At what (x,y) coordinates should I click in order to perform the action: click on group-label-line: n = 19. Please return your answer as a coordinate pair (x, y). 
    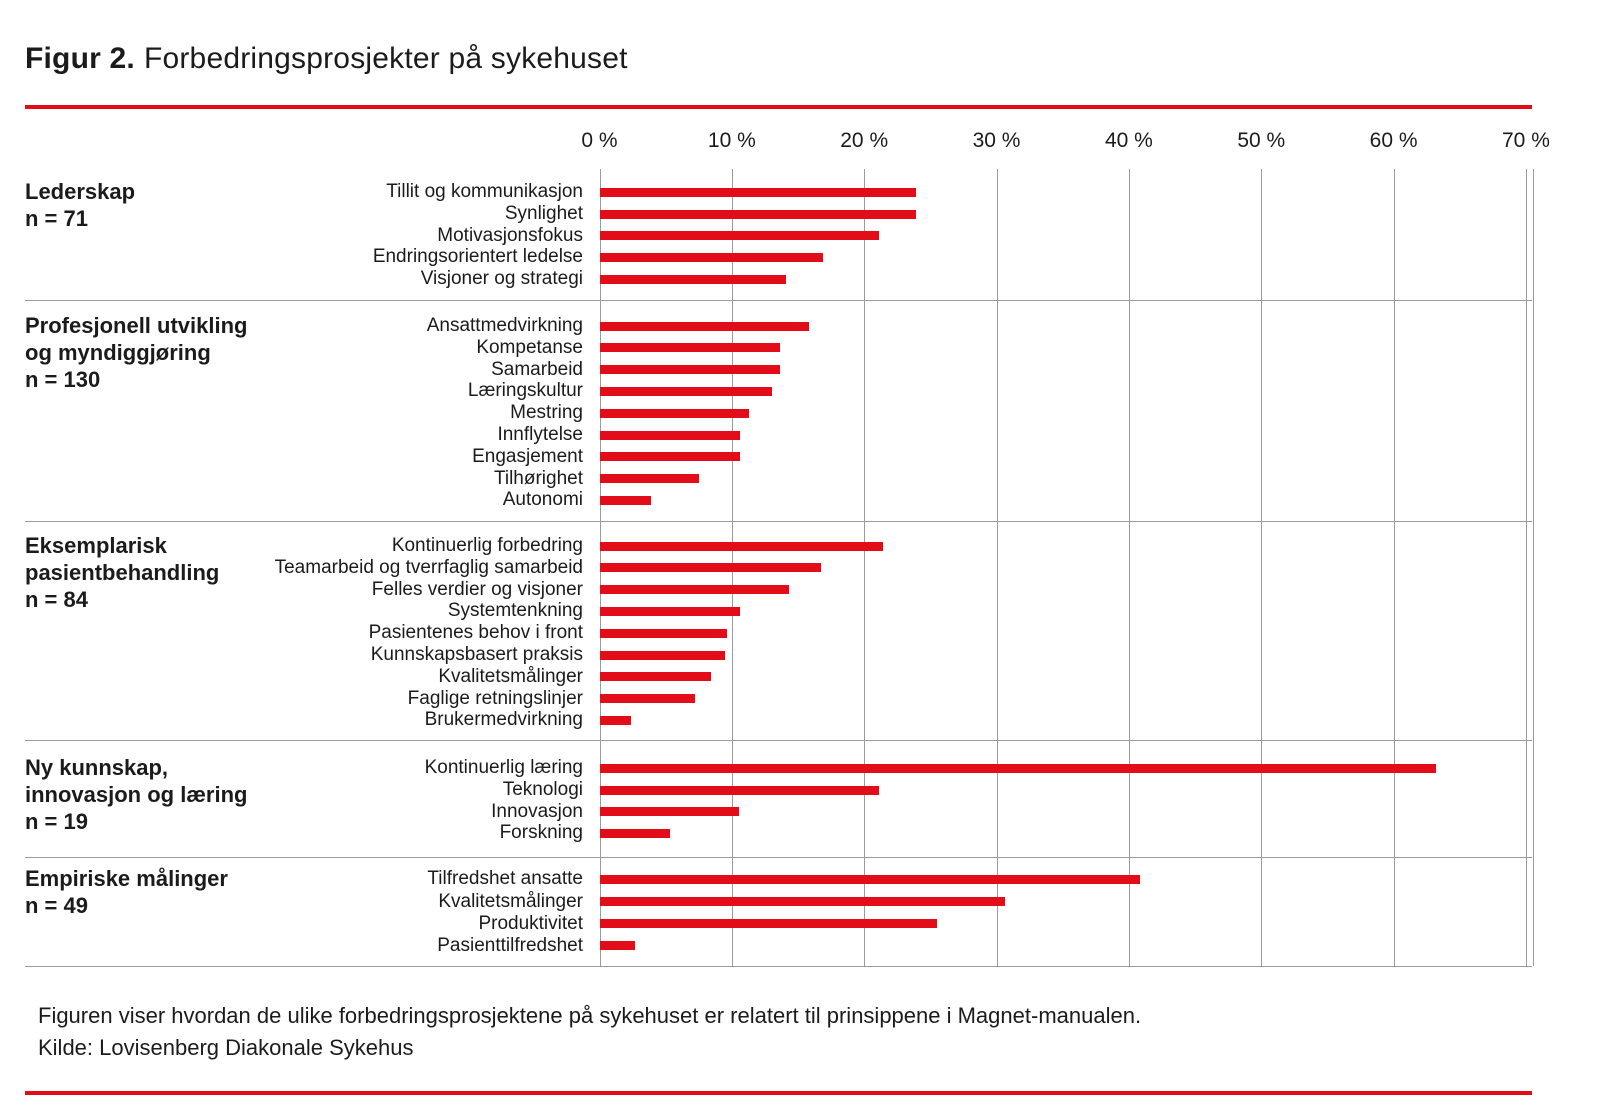
    Looking at the image, I should click on (56, 821).